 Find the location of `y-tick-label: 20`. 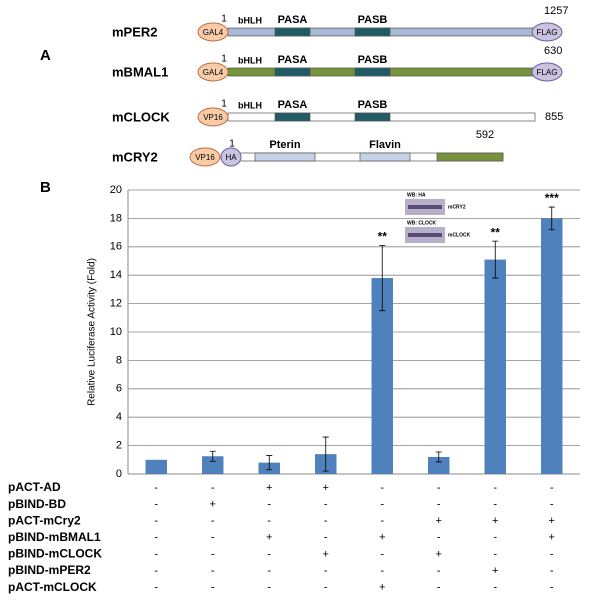

y-tick-label: 20 is located at coordinates (116, 190).